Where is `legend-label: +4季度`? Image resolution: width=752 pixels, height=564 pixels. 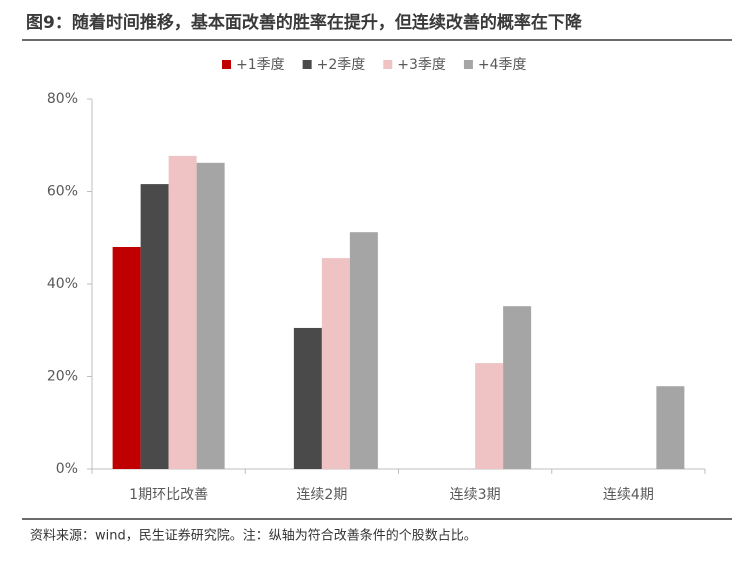 legend-label: +4季度 is located at coordinates (502, 65).